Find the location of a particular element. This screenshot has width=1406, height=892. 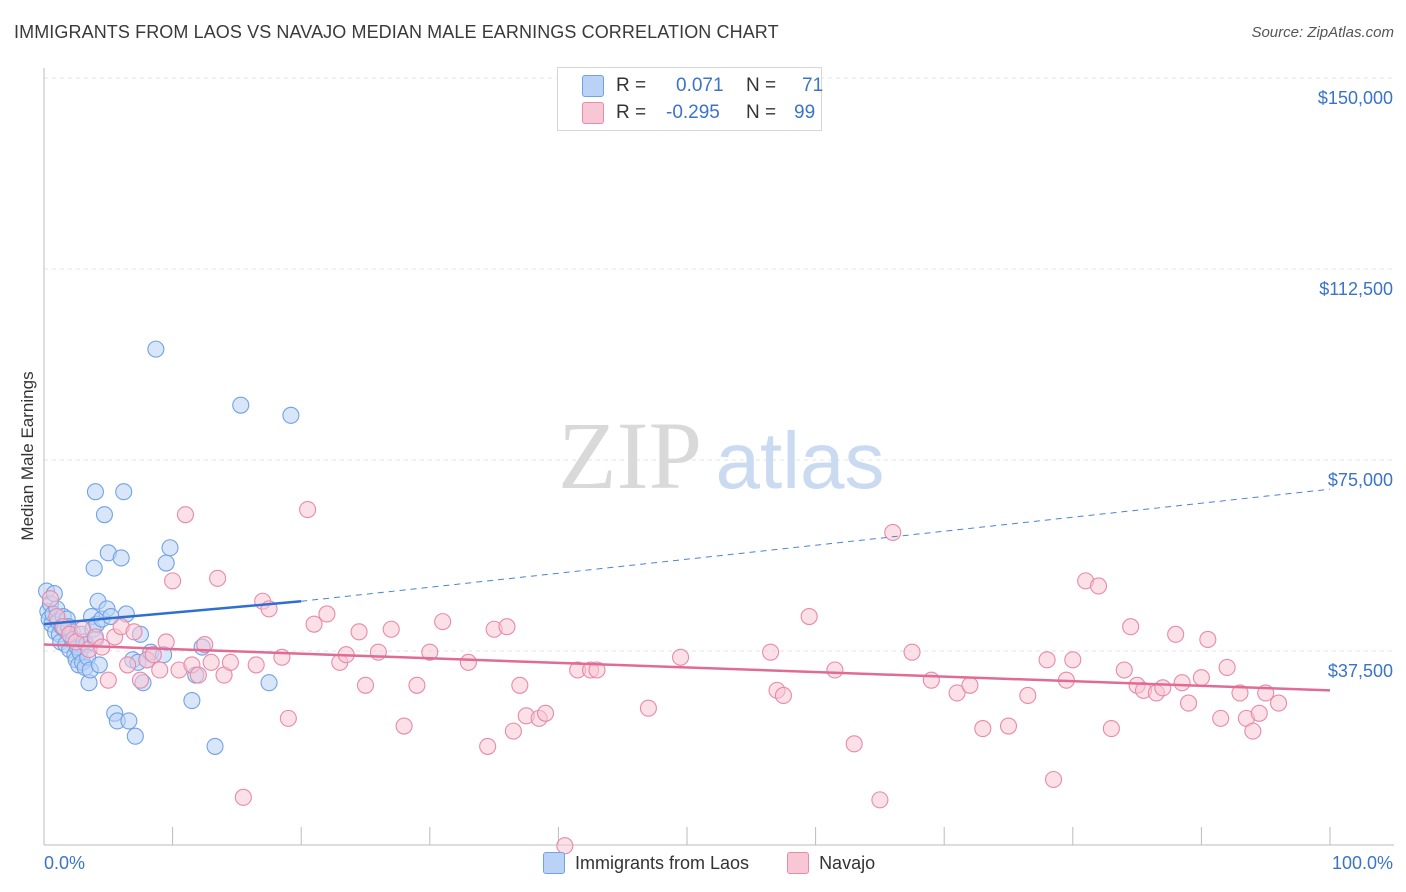

y-tick-label: $75,000 is located at coordinates (1360, 480).